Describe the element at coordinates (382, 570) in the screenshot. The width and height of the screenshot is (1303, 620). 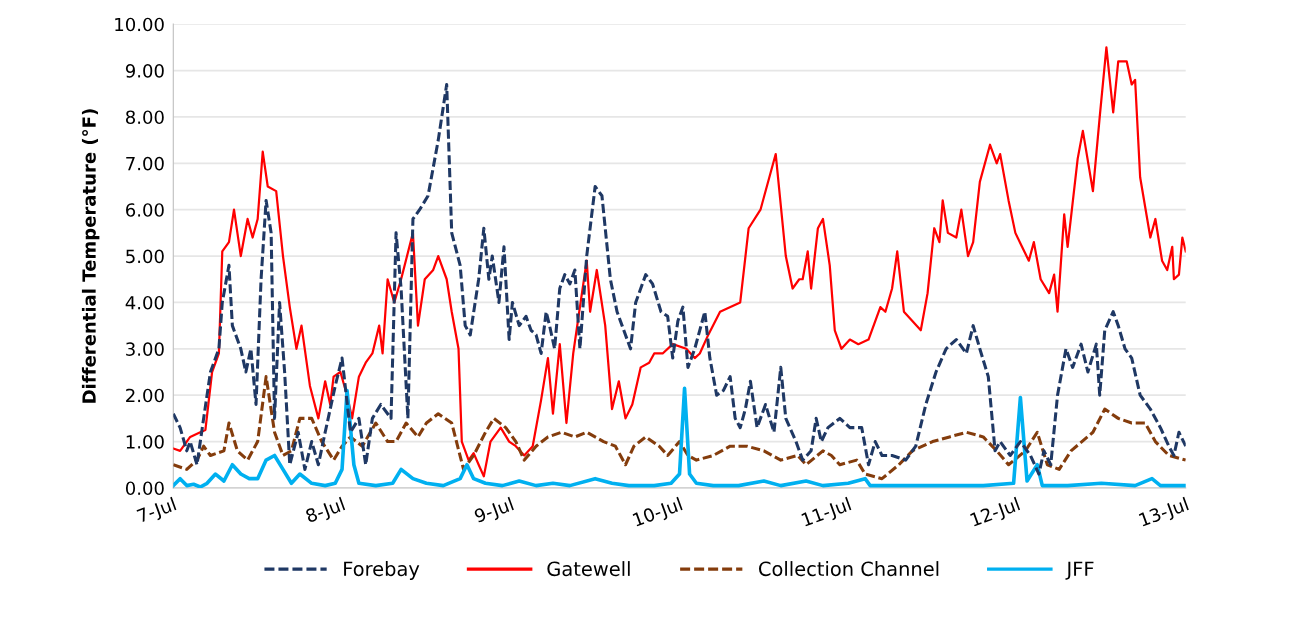
I see `legend-label: Forebay` at that location.